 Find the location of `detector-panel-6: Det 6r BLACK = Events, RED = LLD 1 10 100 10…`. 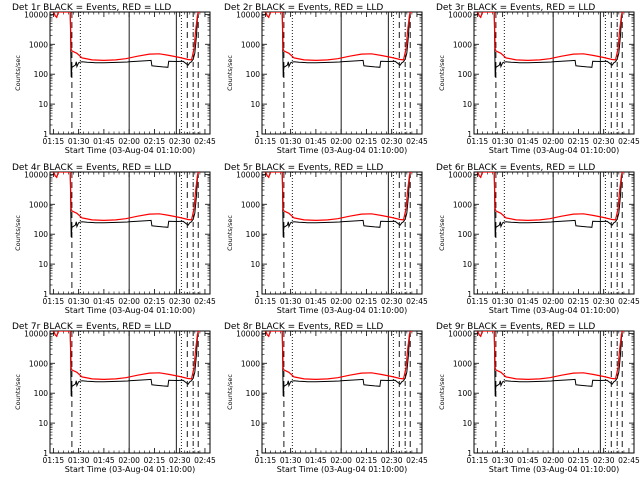

detector-panel-6: Det 6r BLACK = Events, RED = LLD 1 10 100 10… is located at coordinates (538, 239).